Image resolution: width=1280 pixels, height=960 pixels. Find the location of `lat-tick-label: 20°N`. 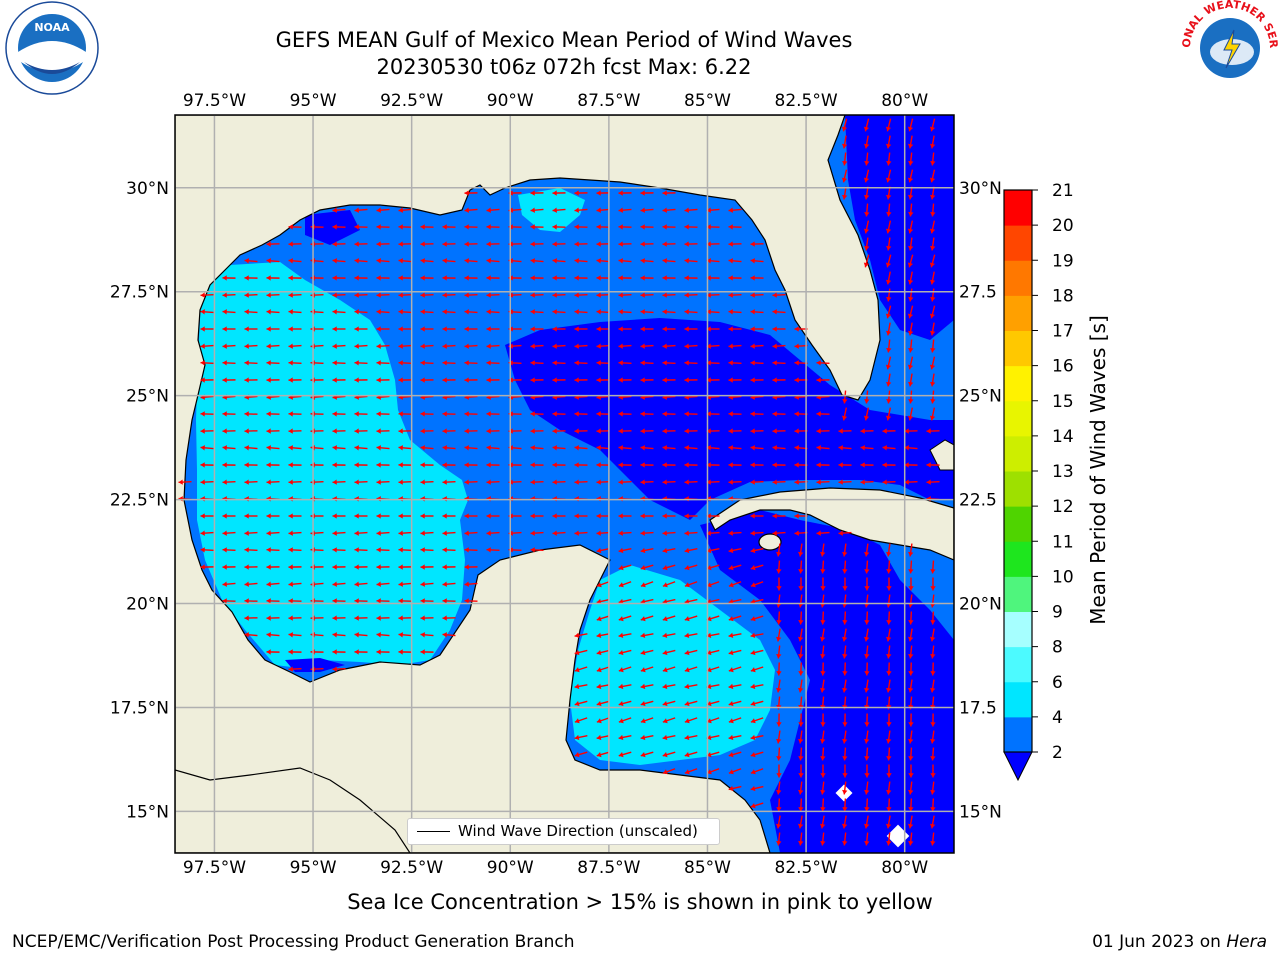

lat-tick-label: 20°N is located at coordinates (147, 605).